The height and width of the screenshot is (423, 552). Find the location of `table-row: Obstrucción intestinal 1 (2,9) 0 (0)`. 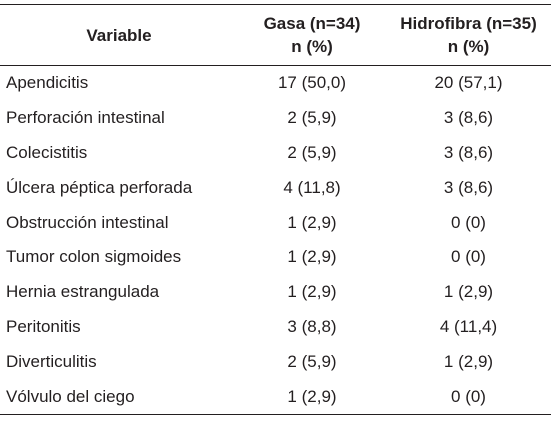

table-row: Obstrucción intestinal 1 (2,9) 0 (0) is located at coordinates (275, 222).